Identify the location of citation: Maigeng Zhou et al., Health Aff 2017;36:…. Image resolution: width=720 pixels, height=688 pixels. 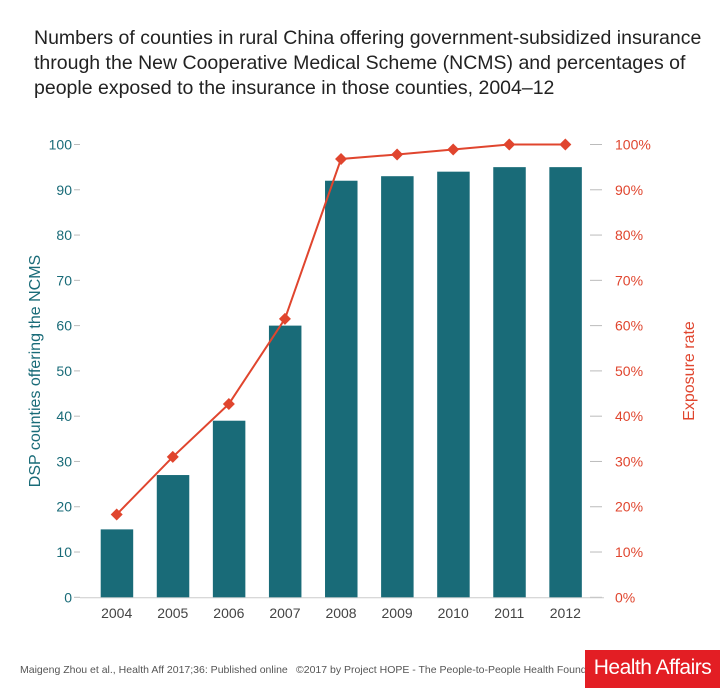
(154, 670).